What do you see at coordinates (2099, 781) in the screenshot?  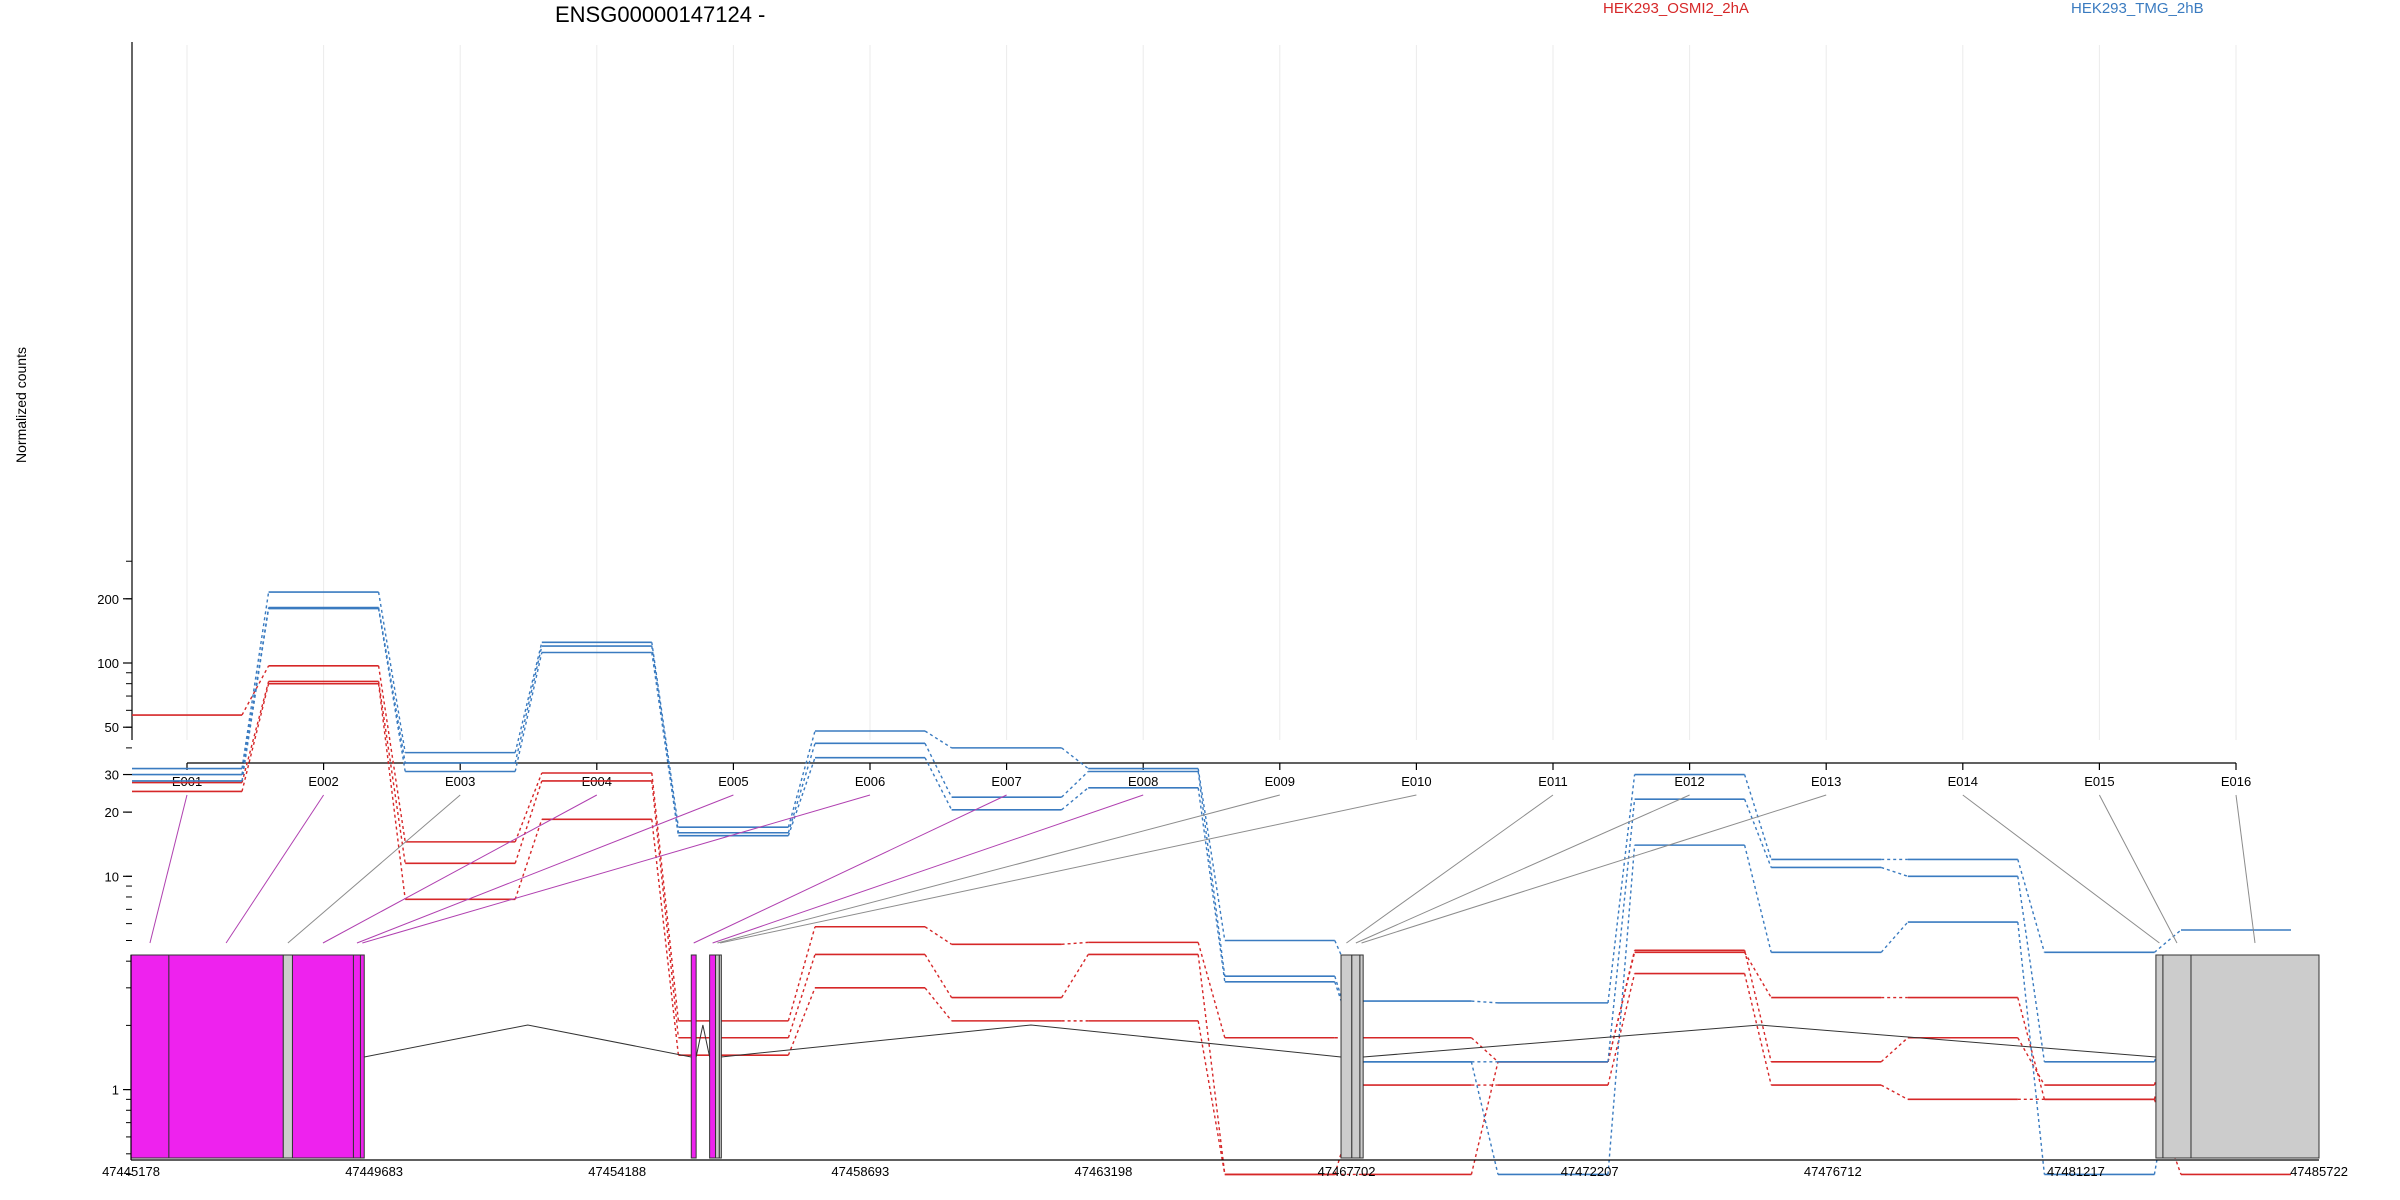 I see `x-tick-label: E015` at bounding box center [2099, 781].